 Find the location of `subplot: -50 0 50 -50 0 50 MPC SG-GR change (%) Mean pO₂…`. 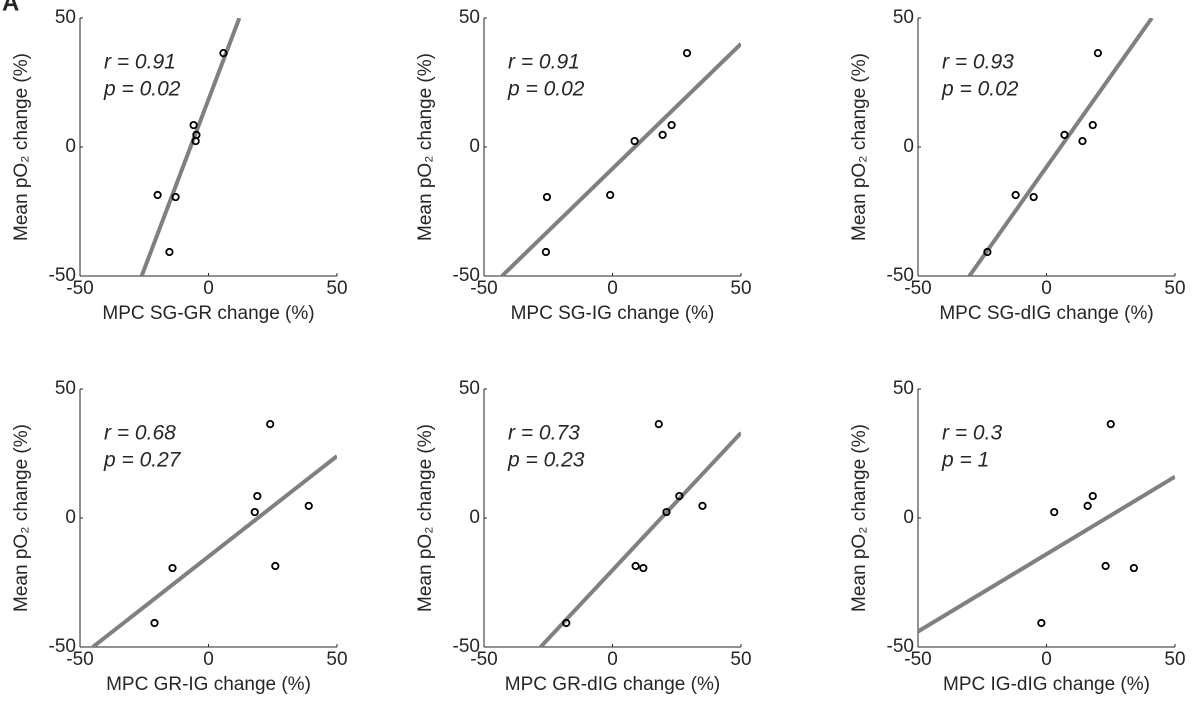

subplot: -50 0 50 -50 0 50 MPC SG-GR change (%) Mean pO₂… is located at coordinates (179, 165).